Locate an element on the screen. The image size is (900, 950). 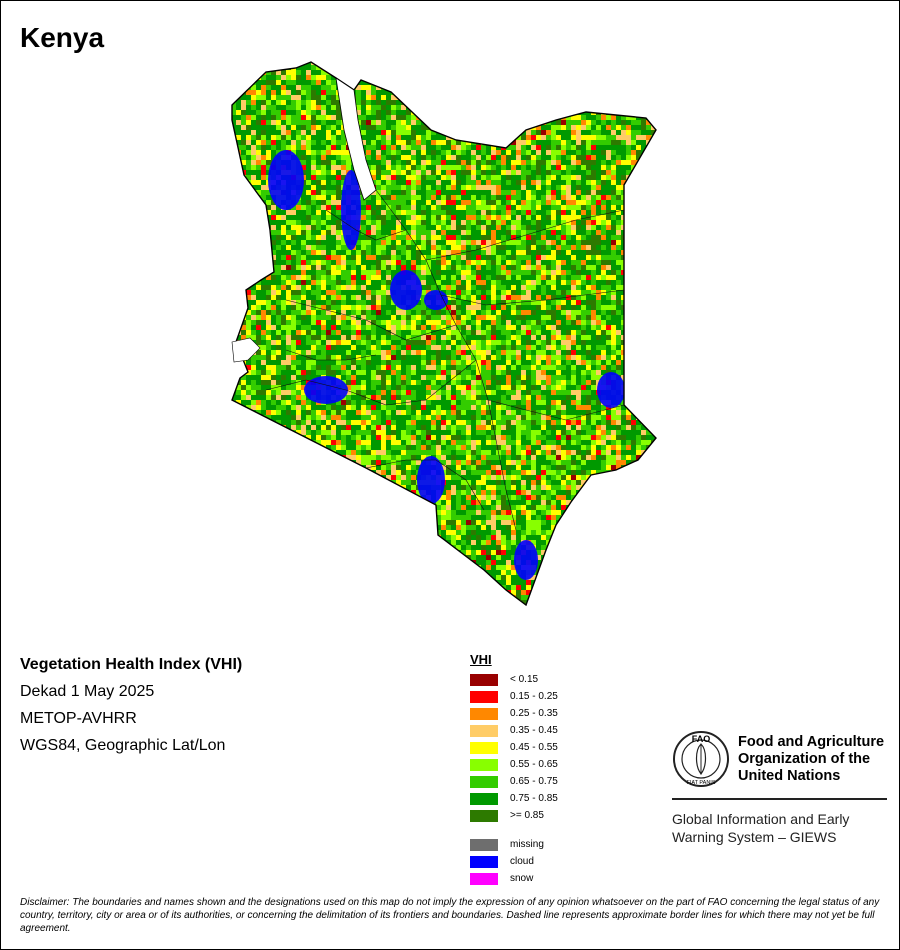
giews-line-2: Warning System – GIEWS is located at coordinates (754, 837).